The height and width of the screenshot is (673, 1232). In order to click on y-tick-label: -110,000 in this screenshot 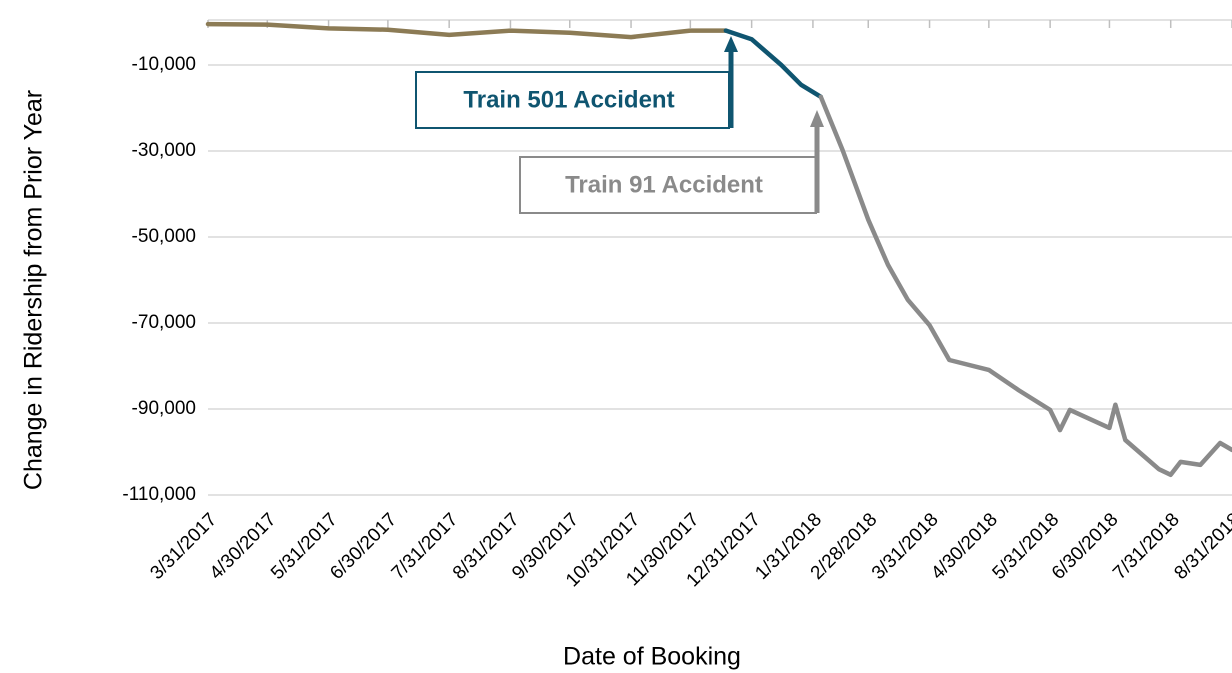, I will do `click(159, 494)`.